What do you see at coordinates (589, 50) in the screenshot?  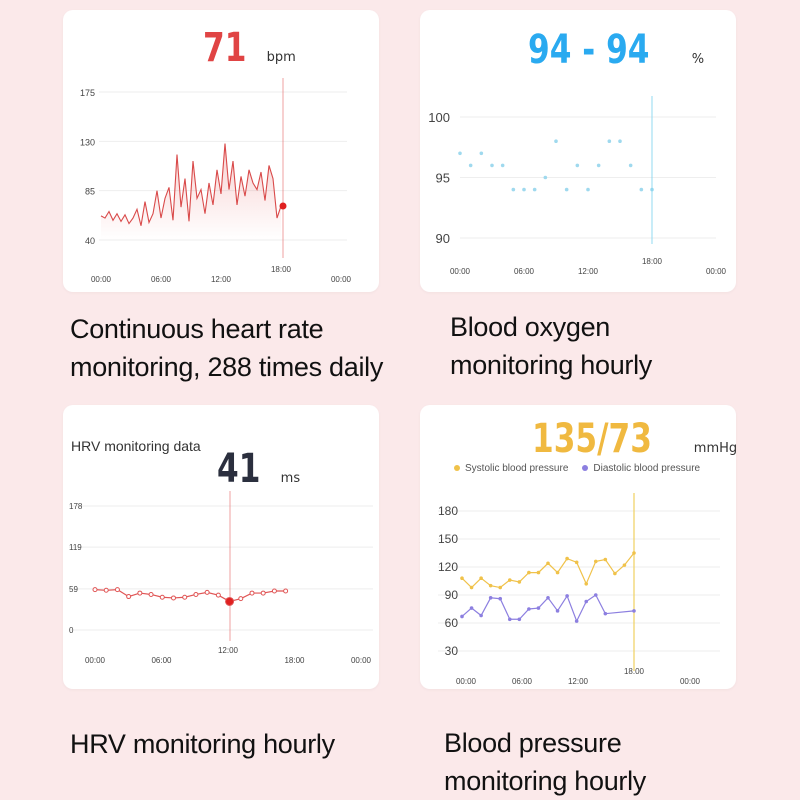 I see `blood-oxygen-value: 94 - 94` at bounding box center [589, 50].